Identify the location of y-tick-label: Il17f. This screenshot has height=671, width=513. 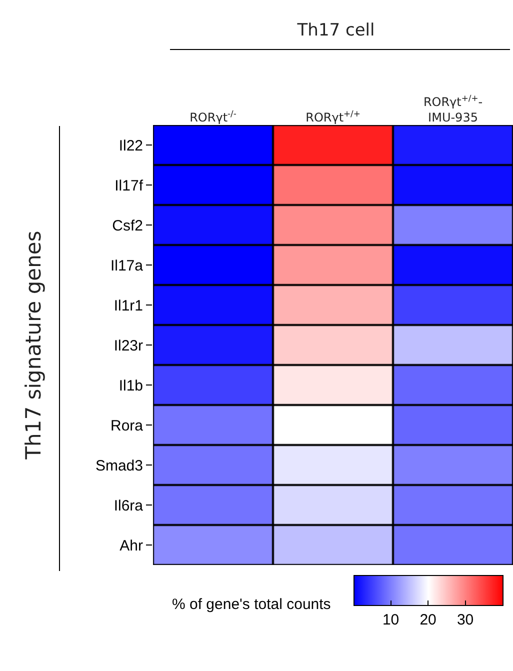
(129, 185).